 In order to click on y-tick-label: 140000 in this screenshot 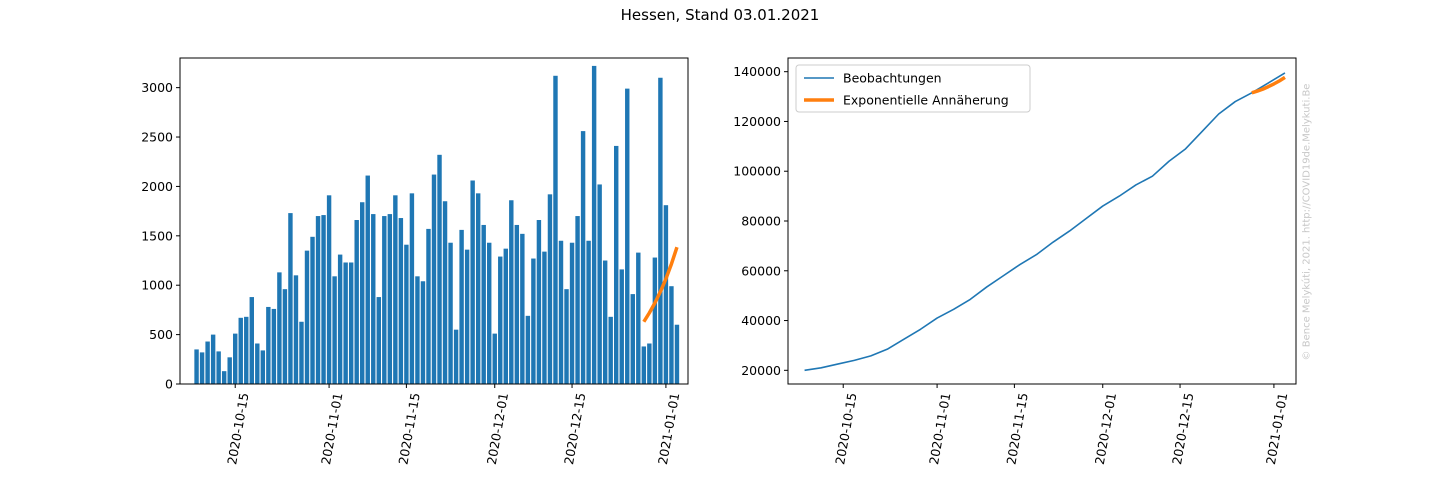, I will do `click(757, 71)`.